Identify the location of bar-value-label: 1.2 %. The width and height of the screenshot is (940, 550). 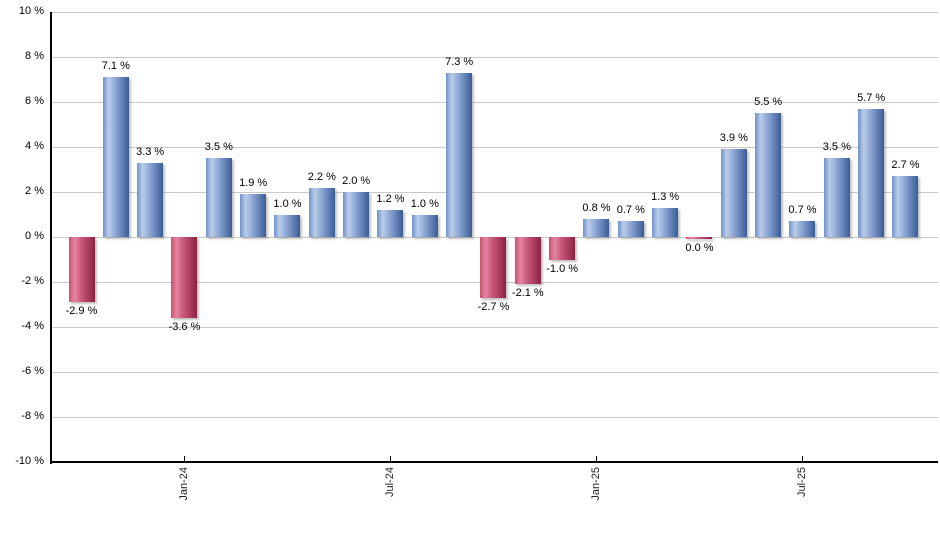
(390, 199).